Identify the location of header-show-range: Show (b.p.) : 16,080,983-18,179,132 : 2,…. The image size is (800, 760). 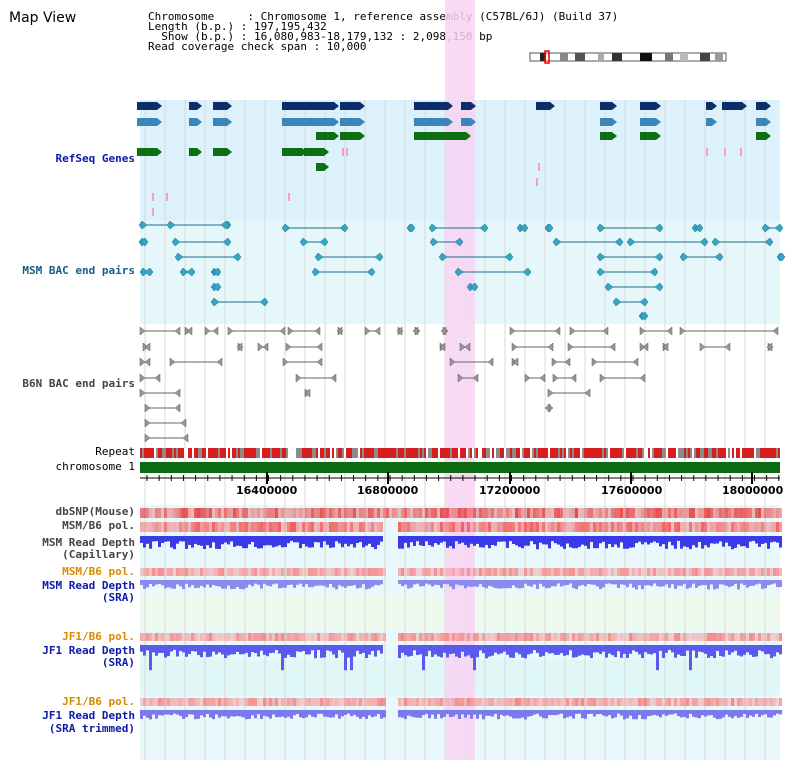
(320, 36).